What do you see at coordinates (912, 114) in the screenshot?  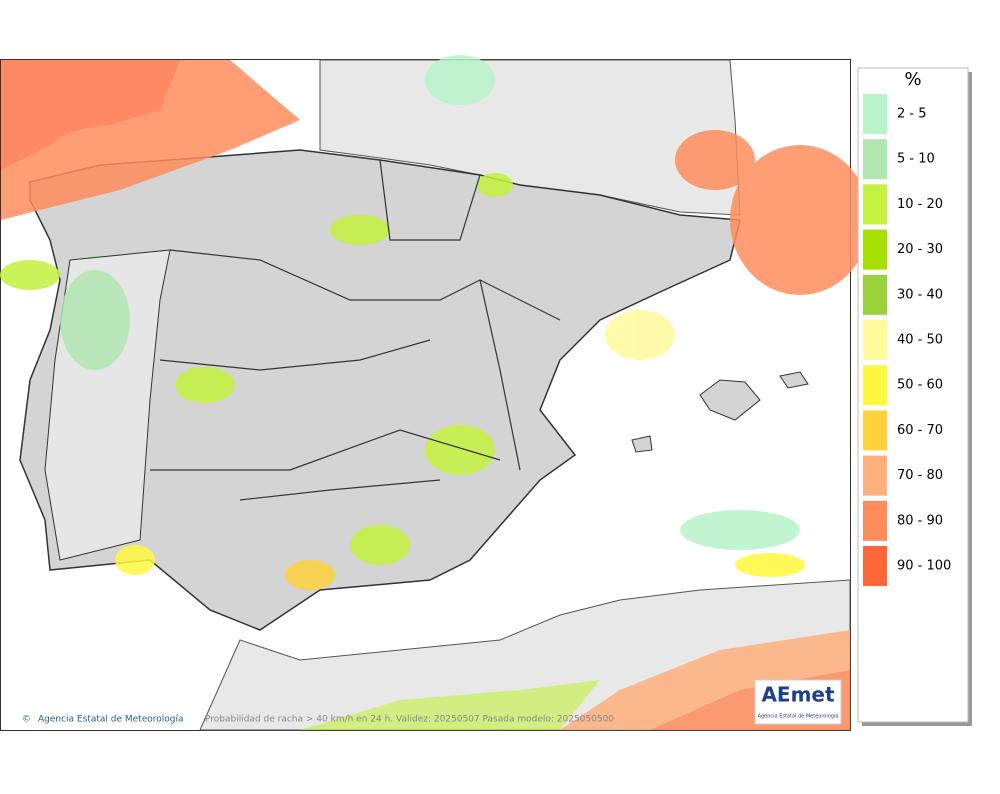 I see `legend-label: 2 - 5` at bounding box center [912, 114].